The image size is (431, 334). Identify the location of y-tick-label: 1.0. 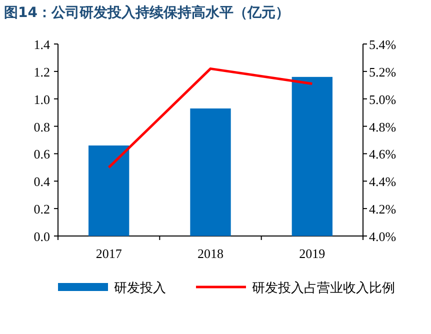
(42, 99).